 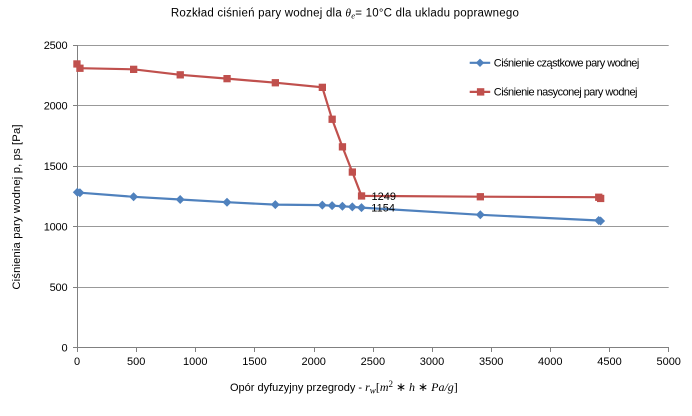 What do you see at coordinates (668, 362) in the screenshot?
I see `svg-text: 5000` at bounding box center [668, 362].